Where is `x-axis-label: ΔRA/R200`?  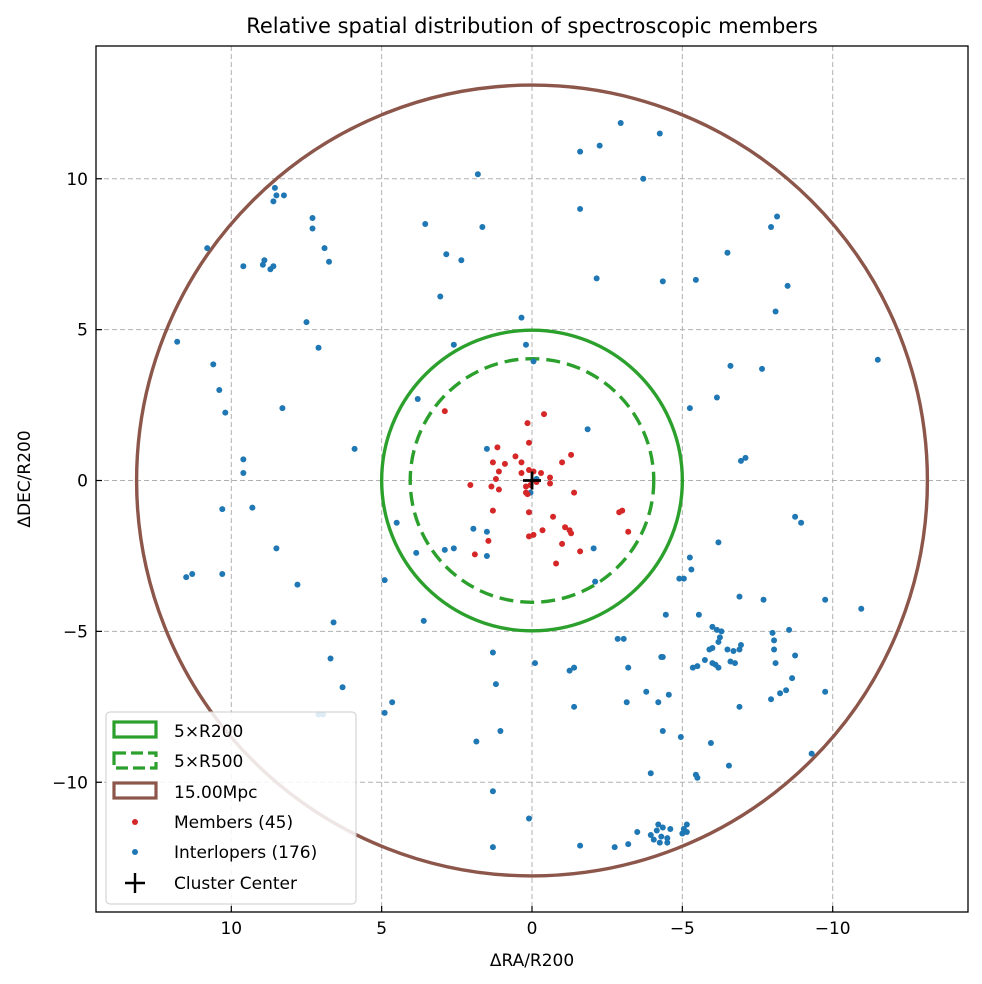
x-axis-label: ΔRA/R200 is located at coordinates (532, 961).